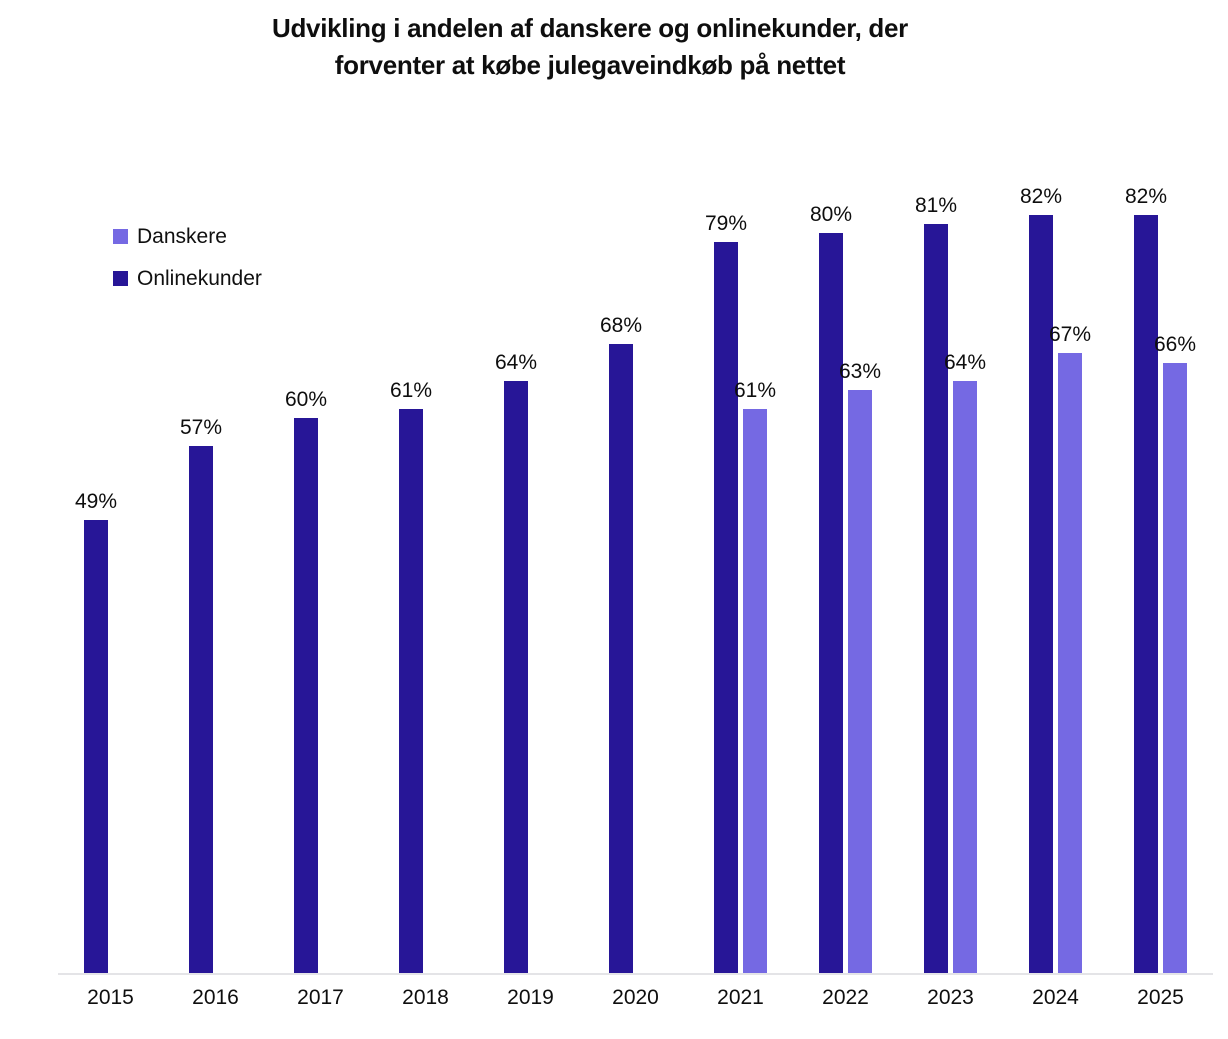  I want to click on value-label-onlinekunder-2016: 57%, so click(201, 427).